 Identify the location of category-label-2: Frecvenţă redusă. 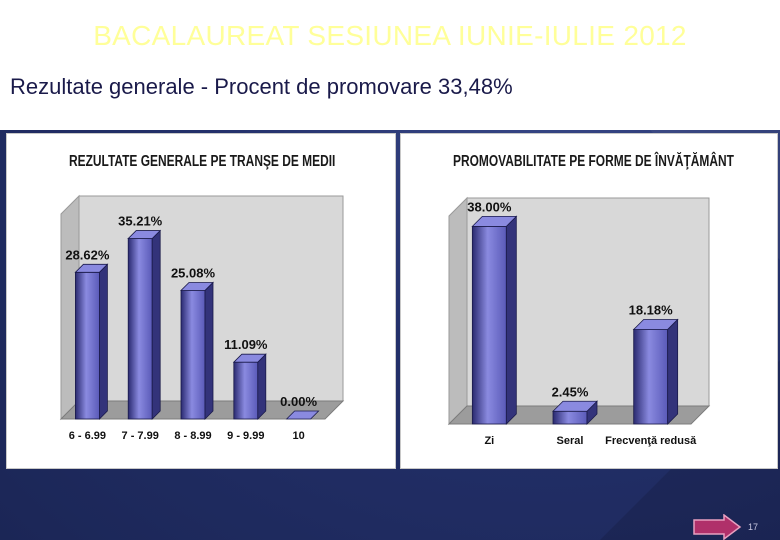
(651, 441).